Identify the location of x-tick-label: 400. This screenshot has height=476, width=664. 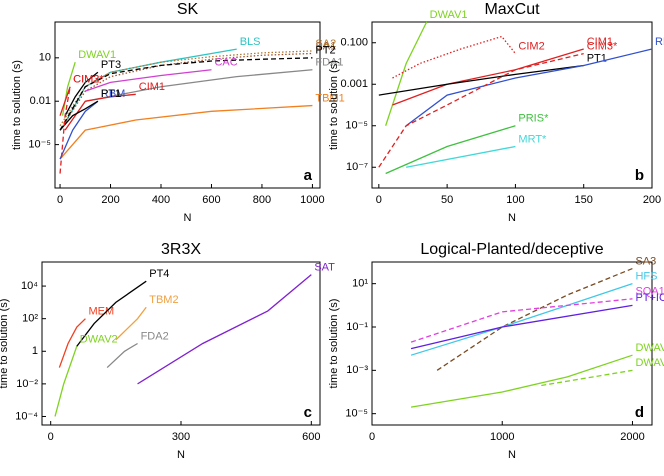
(161, 200).